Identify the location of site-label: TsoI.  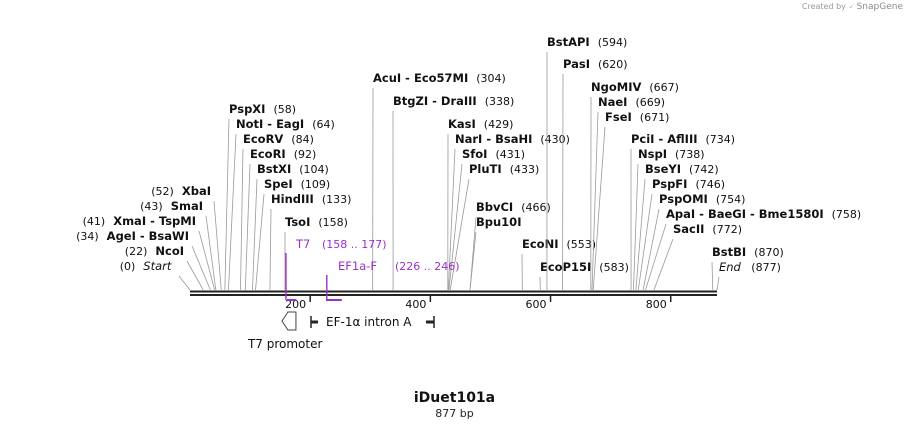
(297, 222).